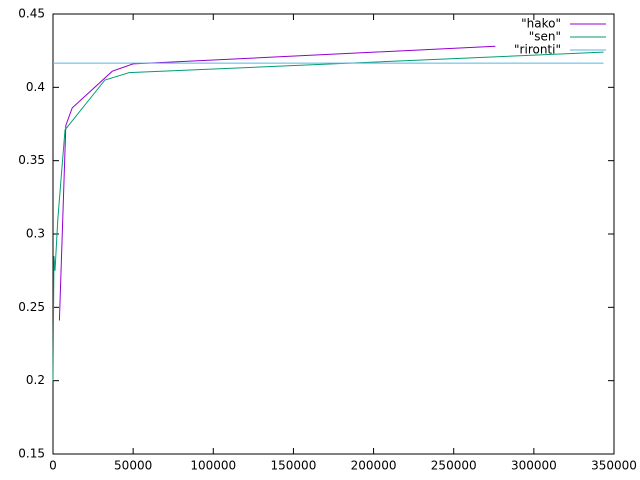 This screenshot has width=640, height=480. I want to click on x-tick-label: 350000, so click(614, 466).